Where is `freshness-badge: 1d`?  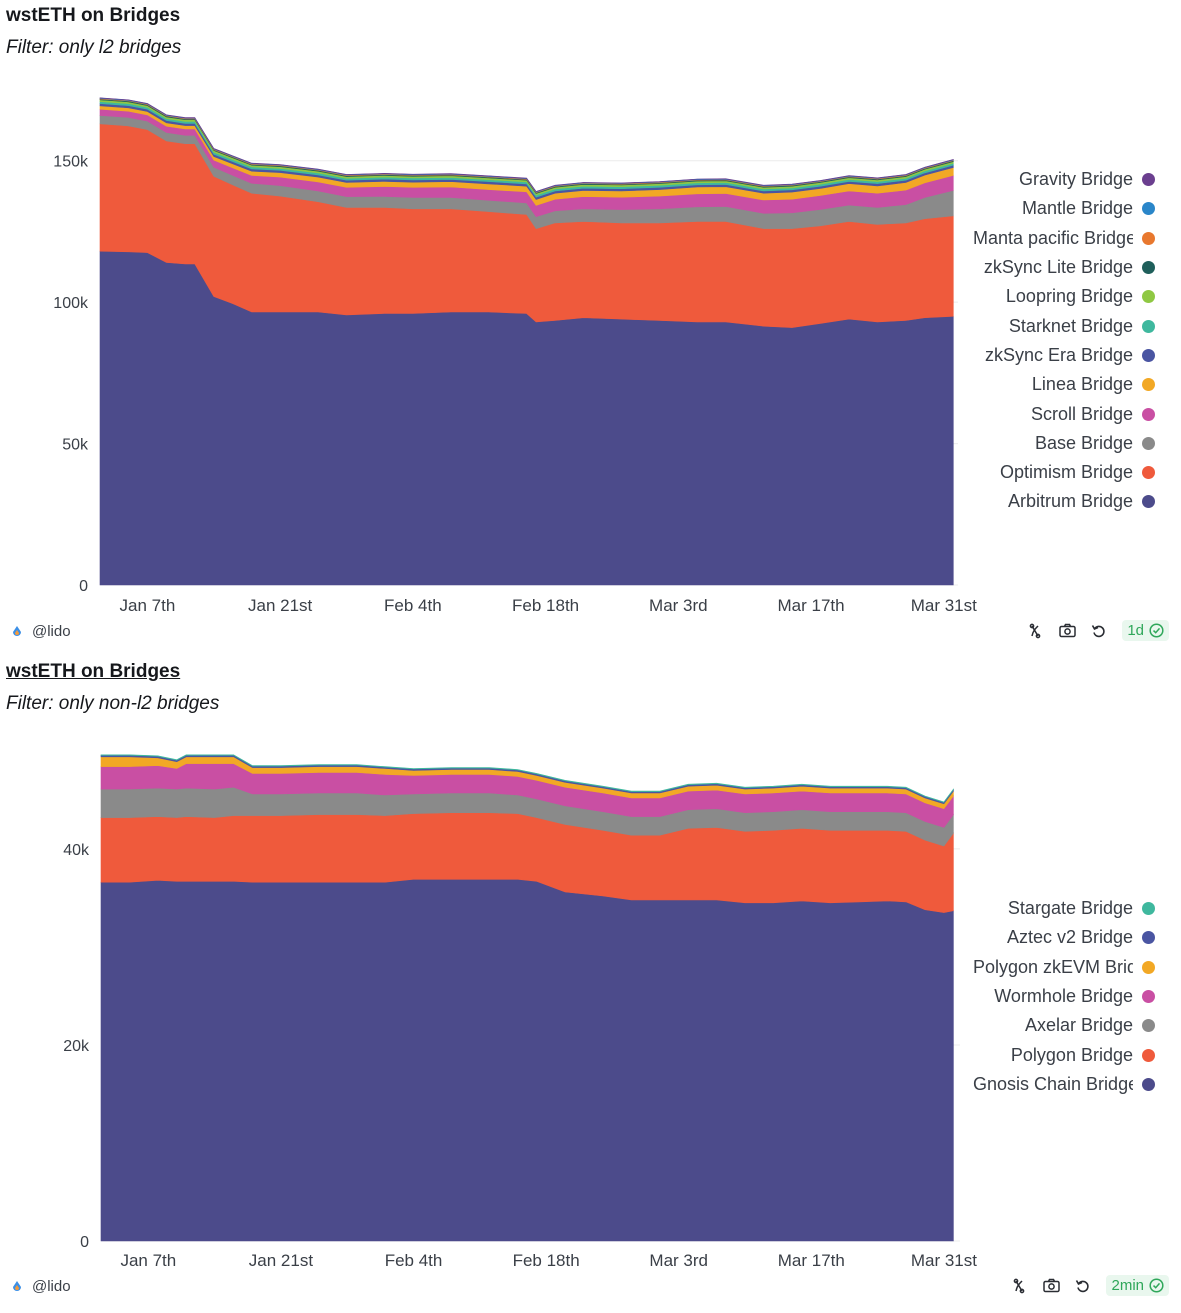 freshness-badge: 1d is located at coordinates (1145, 630).